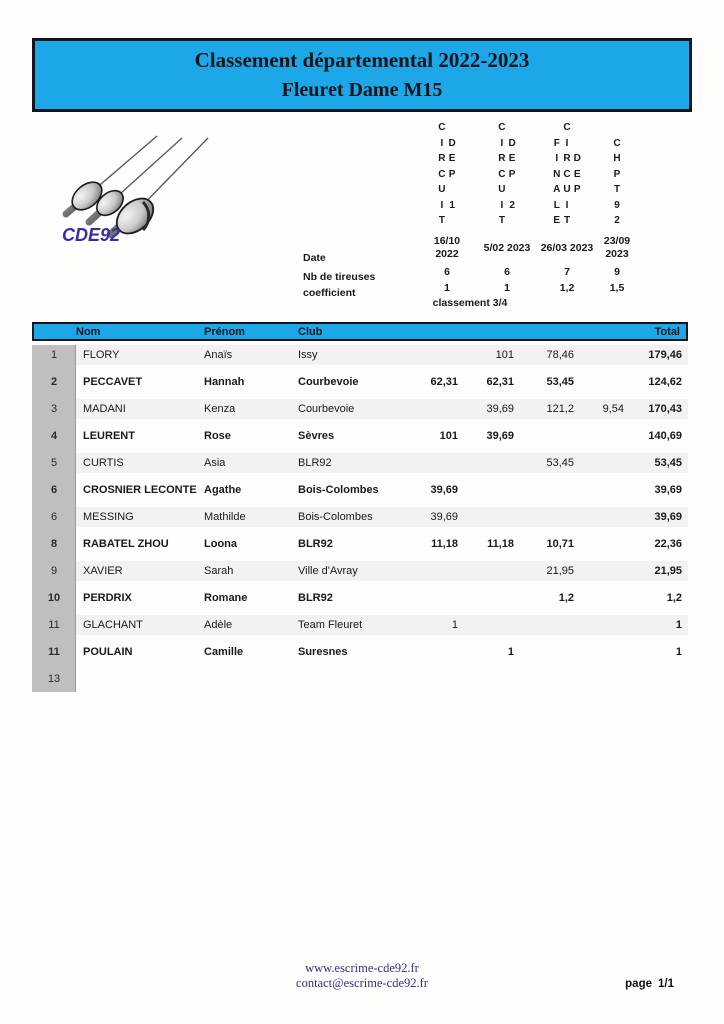 This screenshot has width=724, height=1024. Describe the element at coordinates (617, 272) in the screenshot. I see `event-nb-tireuses: 9` at that location.